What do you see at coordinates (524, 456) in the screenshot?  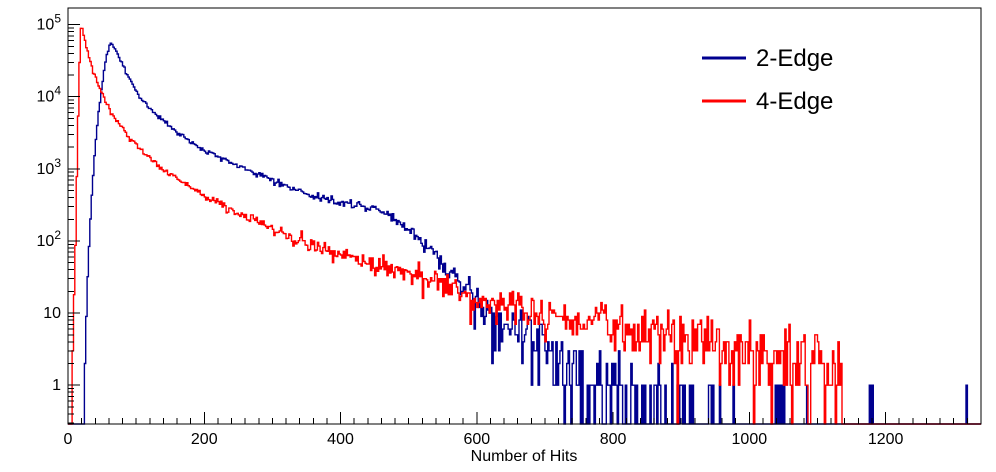 I see `x-axis-title: Number of Hits` at bounding box center [524, 456].